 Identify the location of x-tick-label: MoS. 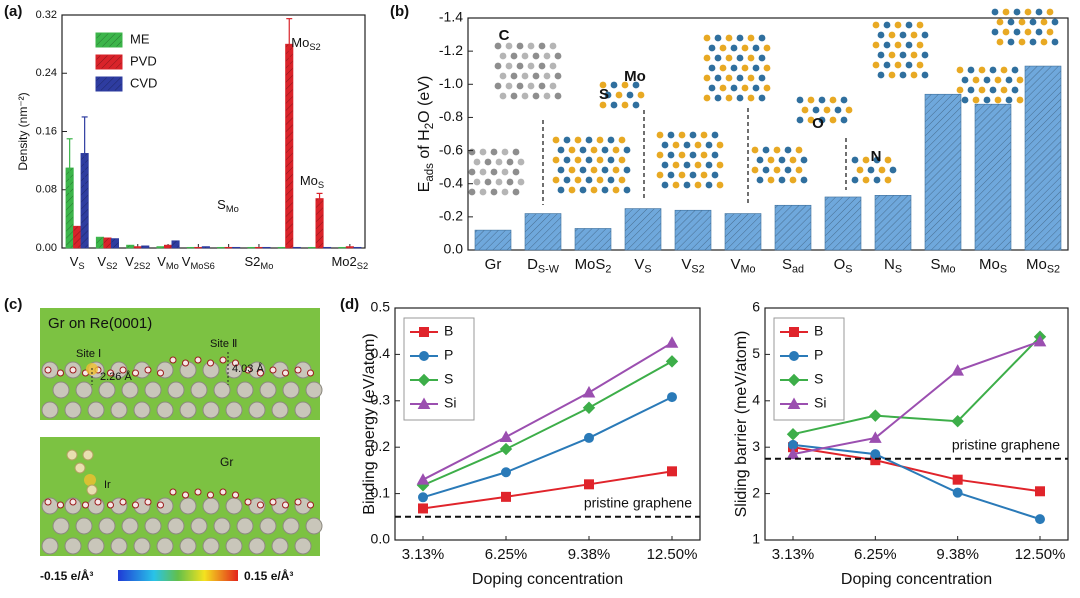
(993, 265).